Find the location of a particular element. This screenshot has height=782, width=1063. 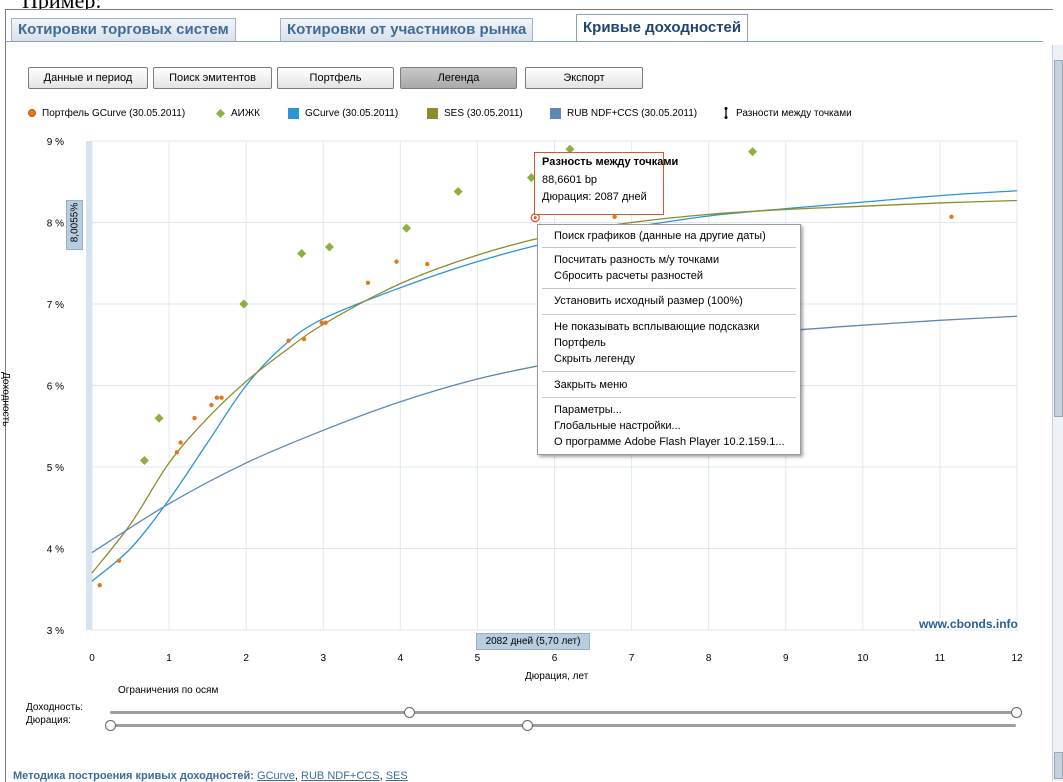

yield-min-handle is located at coordinates (409, 712).